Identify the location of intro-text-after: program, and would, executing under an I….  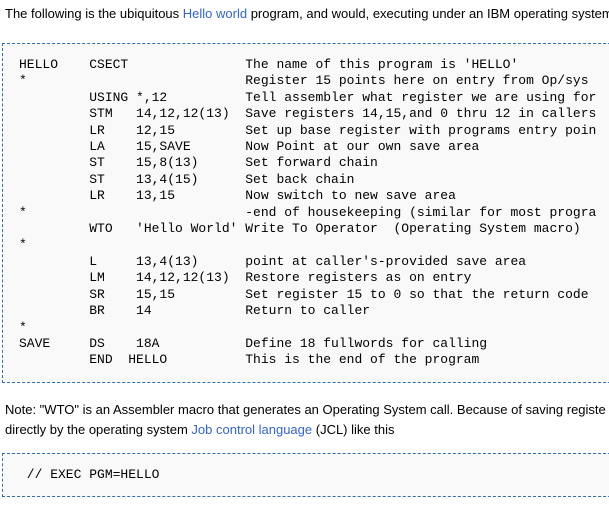
(428, 13).